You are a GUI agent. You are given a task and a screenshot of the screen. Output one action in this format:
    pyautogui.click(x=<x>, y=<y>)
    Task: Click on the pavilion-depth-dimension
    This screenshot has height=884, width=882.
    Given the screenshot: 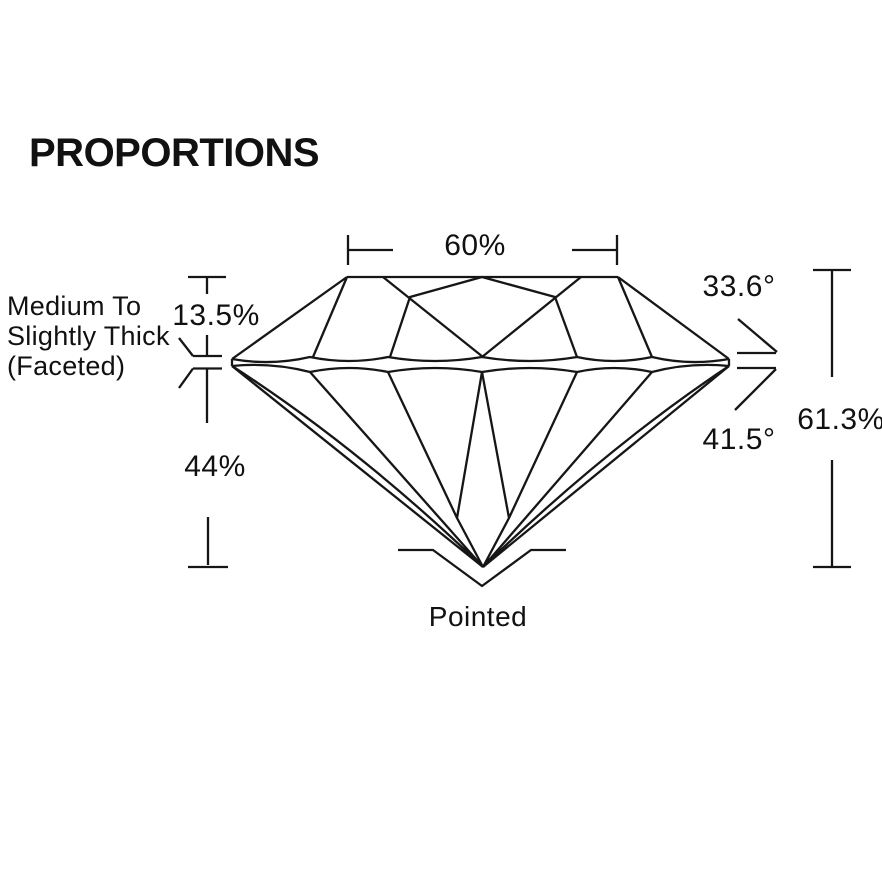 What is the action you would take?
    pyautogui.click(x=208, y=469)
    